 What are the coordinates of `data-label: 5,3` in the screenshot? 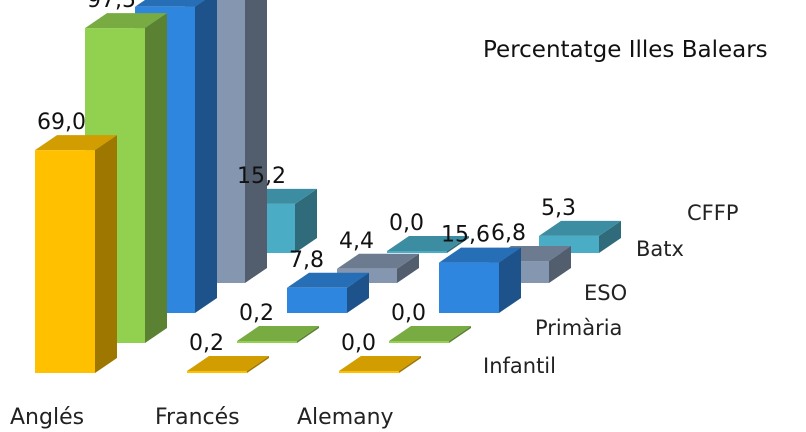 It's located at (558, 208).